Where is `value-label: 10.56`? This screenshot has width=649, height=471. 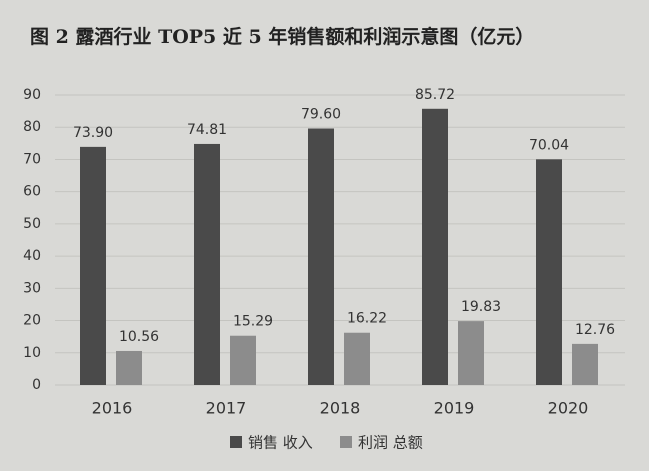 value-label: 10.56 is located at coordinates (139, 337).